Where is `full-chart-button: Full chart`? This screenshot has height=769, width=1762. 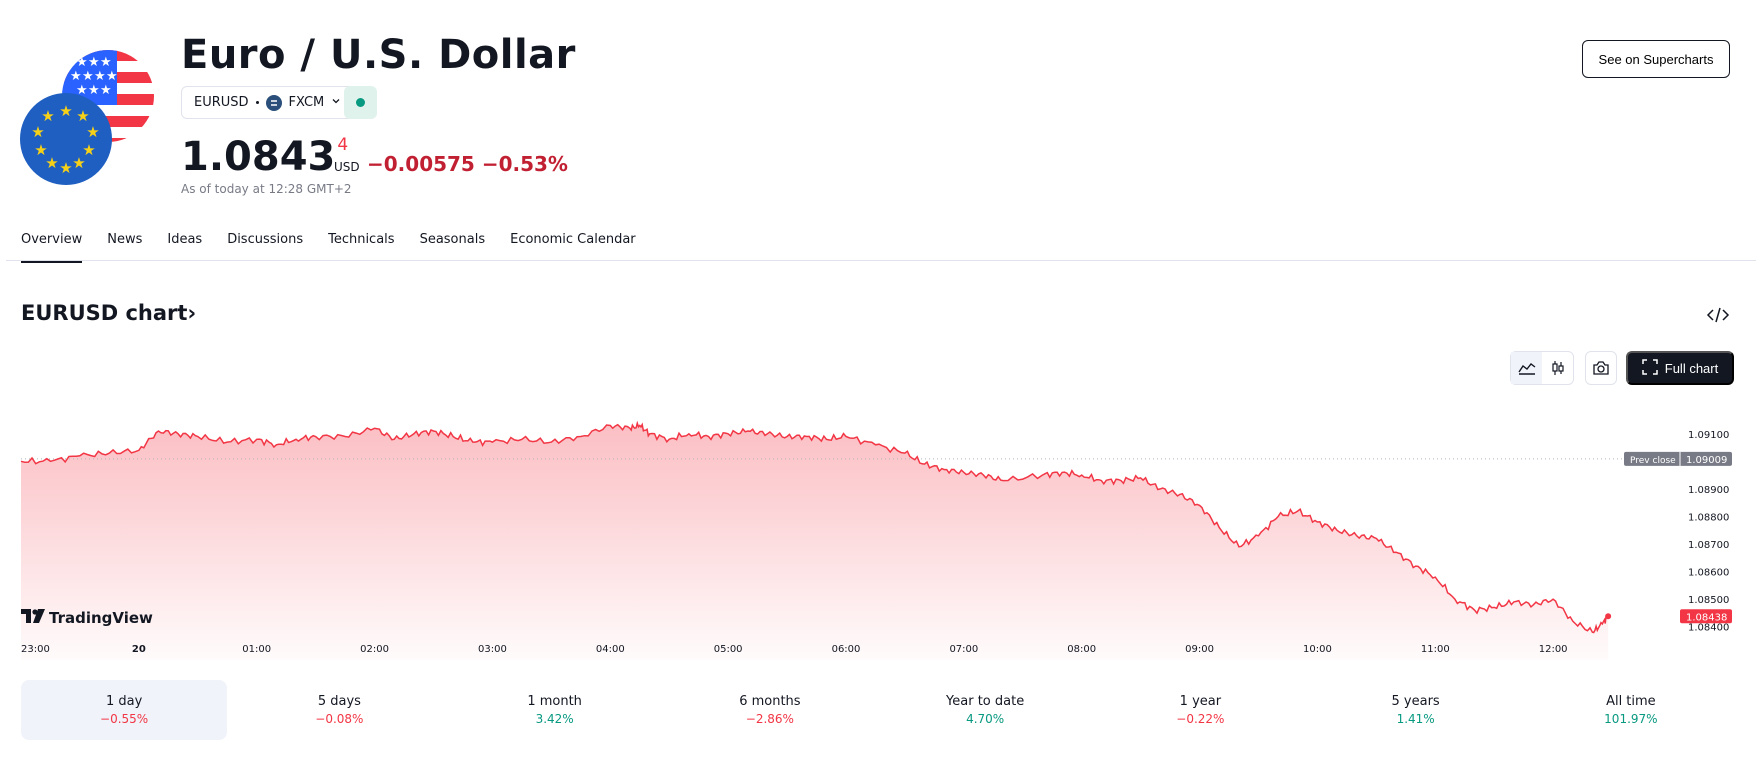 full-chart-button: Full chart is located at coordinates (1680, 368).